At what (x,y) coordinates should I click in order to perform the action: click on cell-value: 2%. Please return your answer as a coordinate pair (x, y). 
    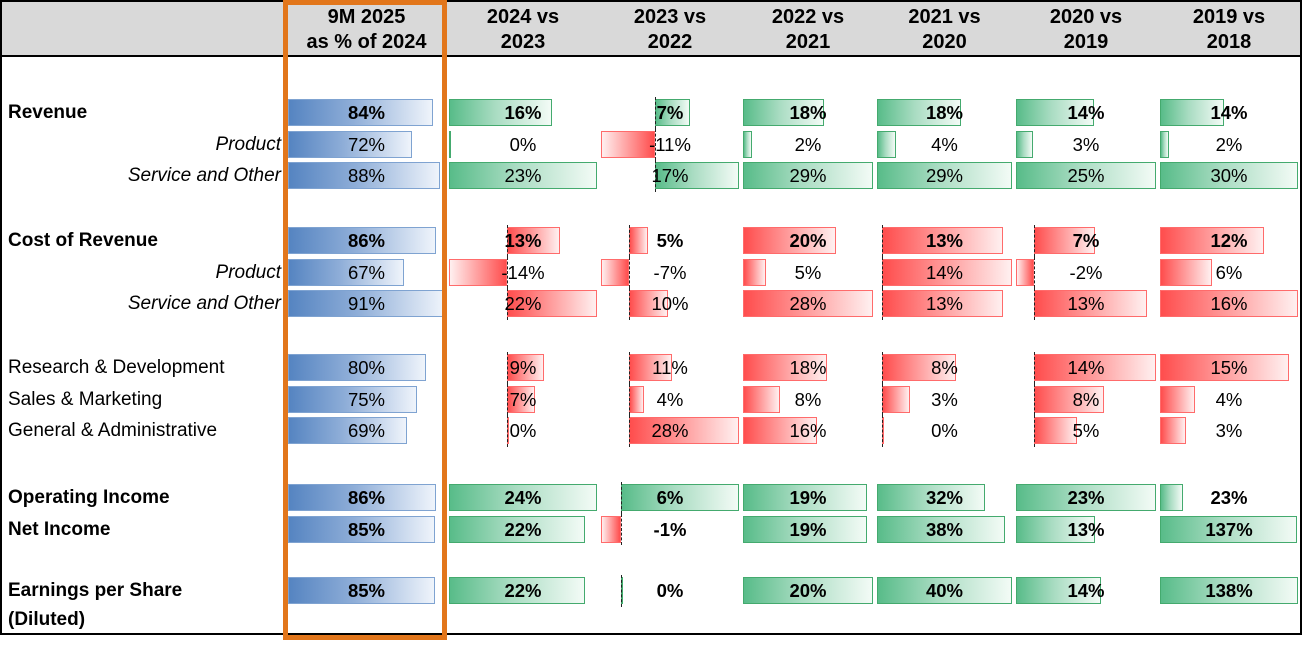
    Looking at the image, I should click on (1229, 144).